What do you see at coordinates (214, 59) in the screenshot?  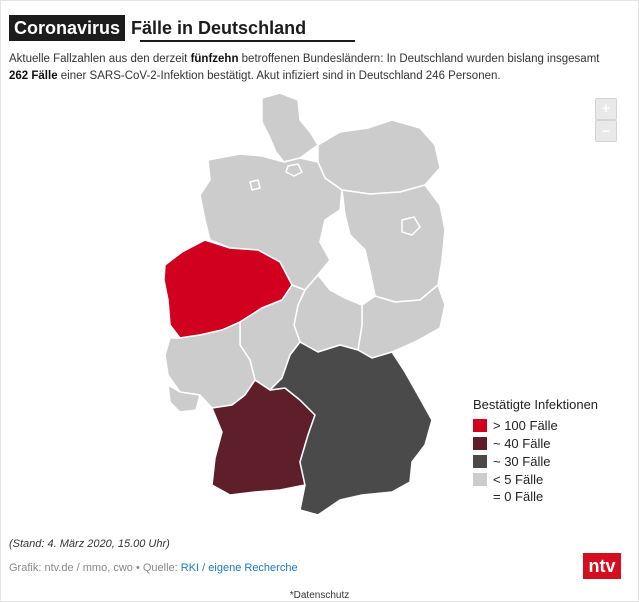 I see `intro-bold1: fünfzehn` at bounding box center [214, 59].